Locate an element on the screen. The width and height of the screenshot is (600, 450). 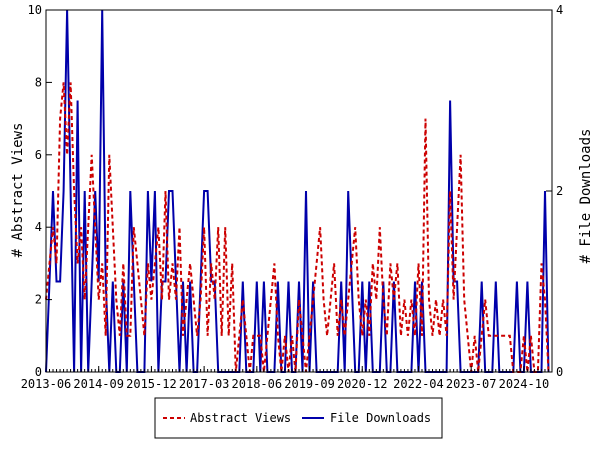
y-tick-label: 2 is located at coordinates (38, 300).